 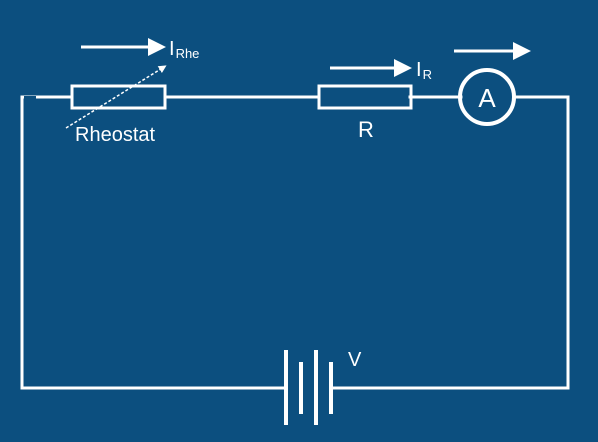 I want to click on current-resistor-main: I, so click(x=419, y=70).